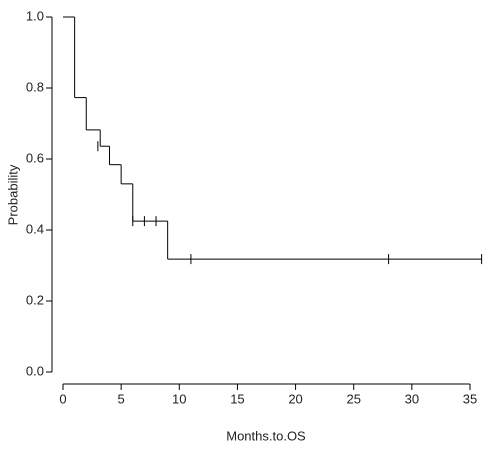  Describe the element at coordinates (35, 299) in the screenshot. I see `y-tick-label: 0.2` at that location.